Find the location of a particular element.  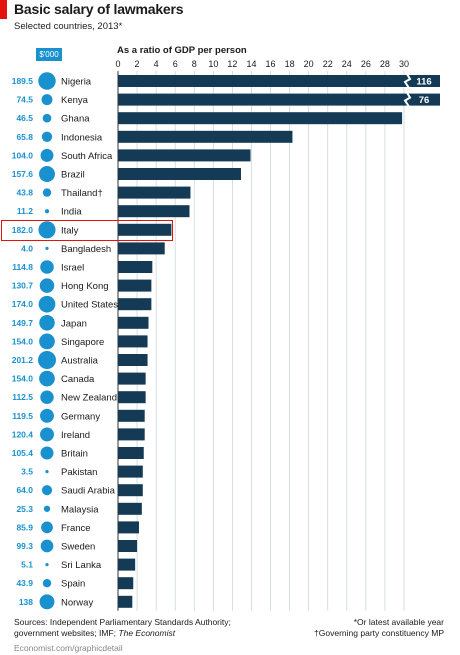

salary-value-label: 120.4 is located at coordinates (23, 434).